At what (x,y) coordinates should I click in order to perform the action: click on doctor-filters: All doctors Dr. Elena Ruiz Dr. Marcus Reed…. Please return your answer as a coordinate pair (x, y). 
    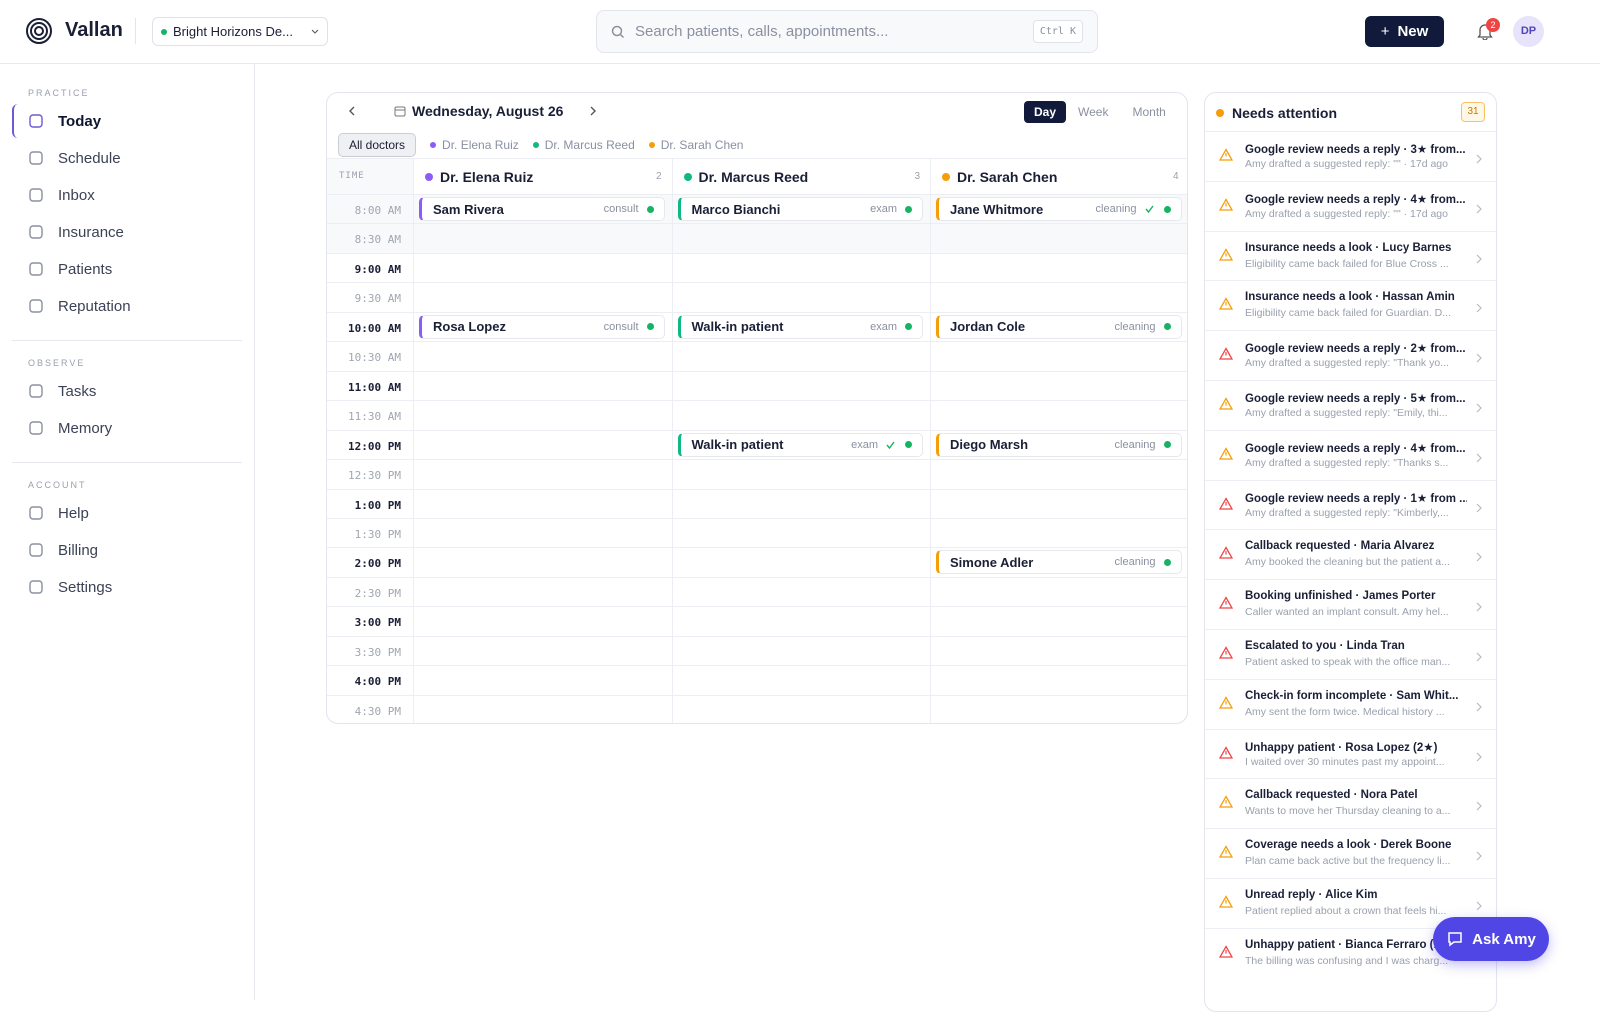
    Looking at the image, I should click on (540, 145).